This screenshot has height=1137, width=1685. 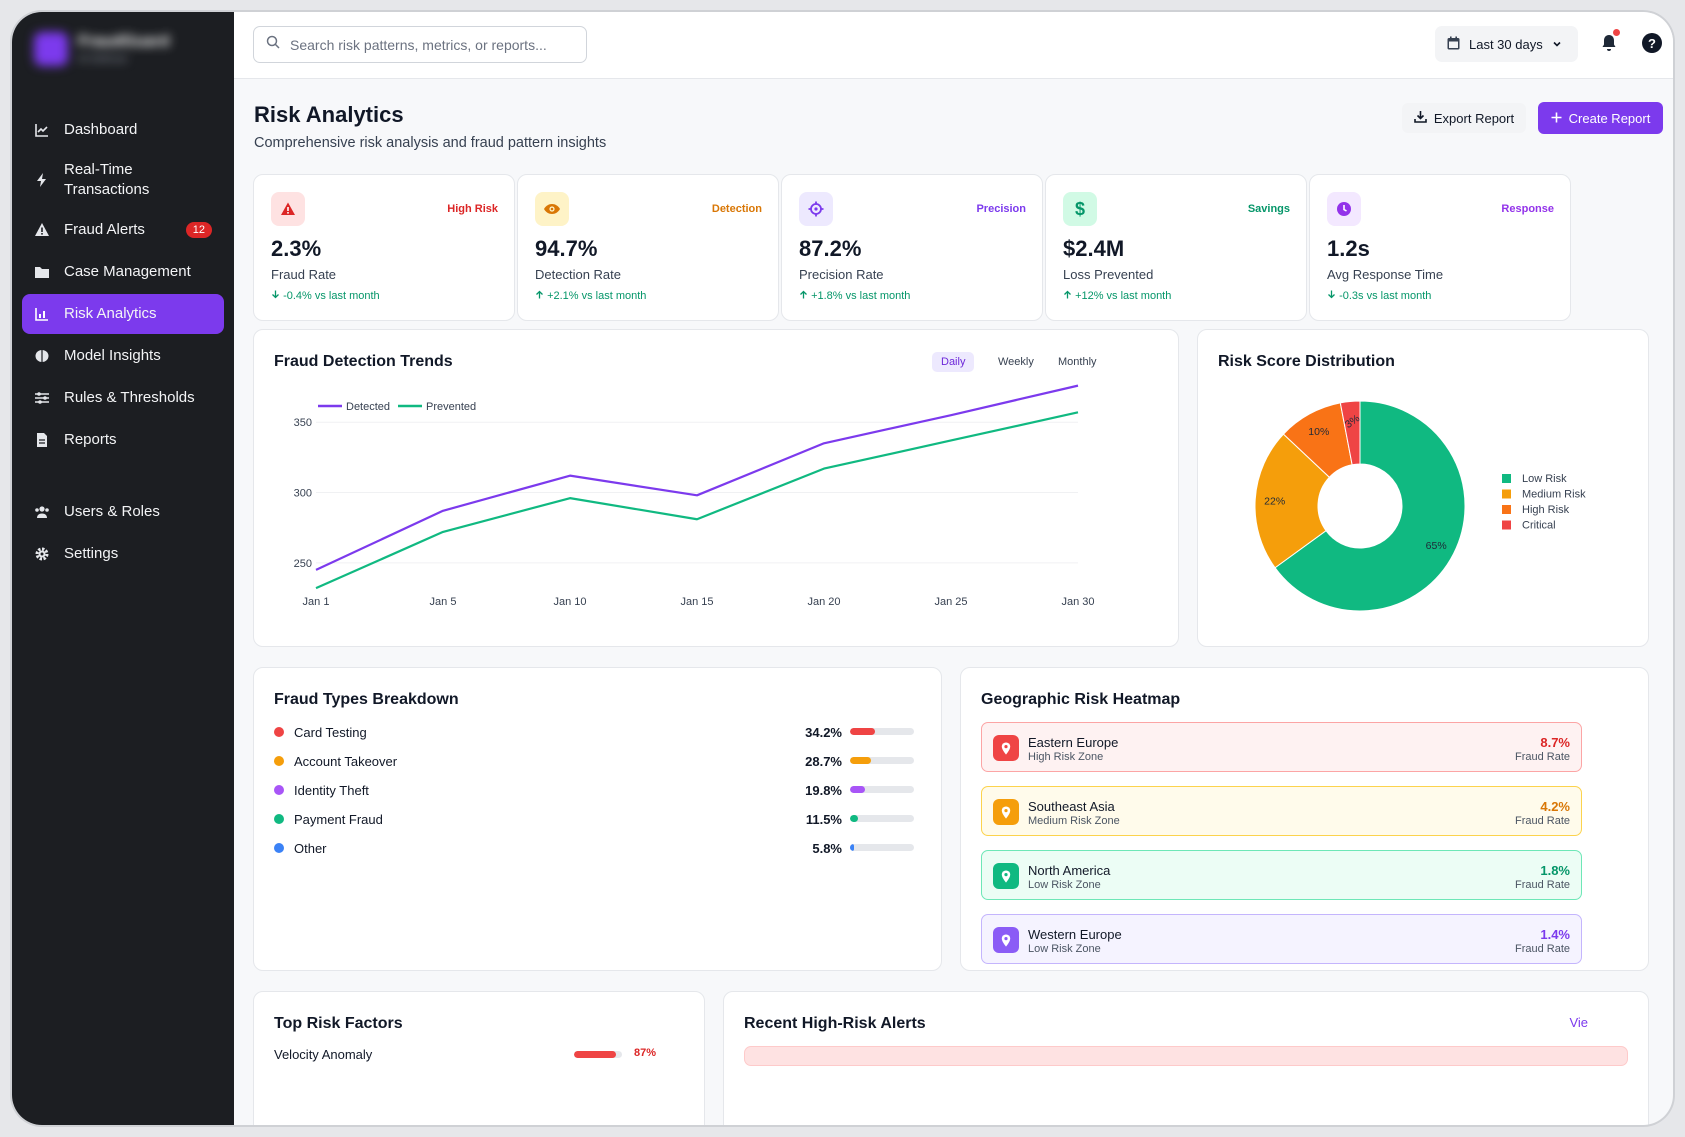 What do you see at coordinates (816, 209) in the screenshot?
I see `crosshair-icon` at bounding box center [816, 209].